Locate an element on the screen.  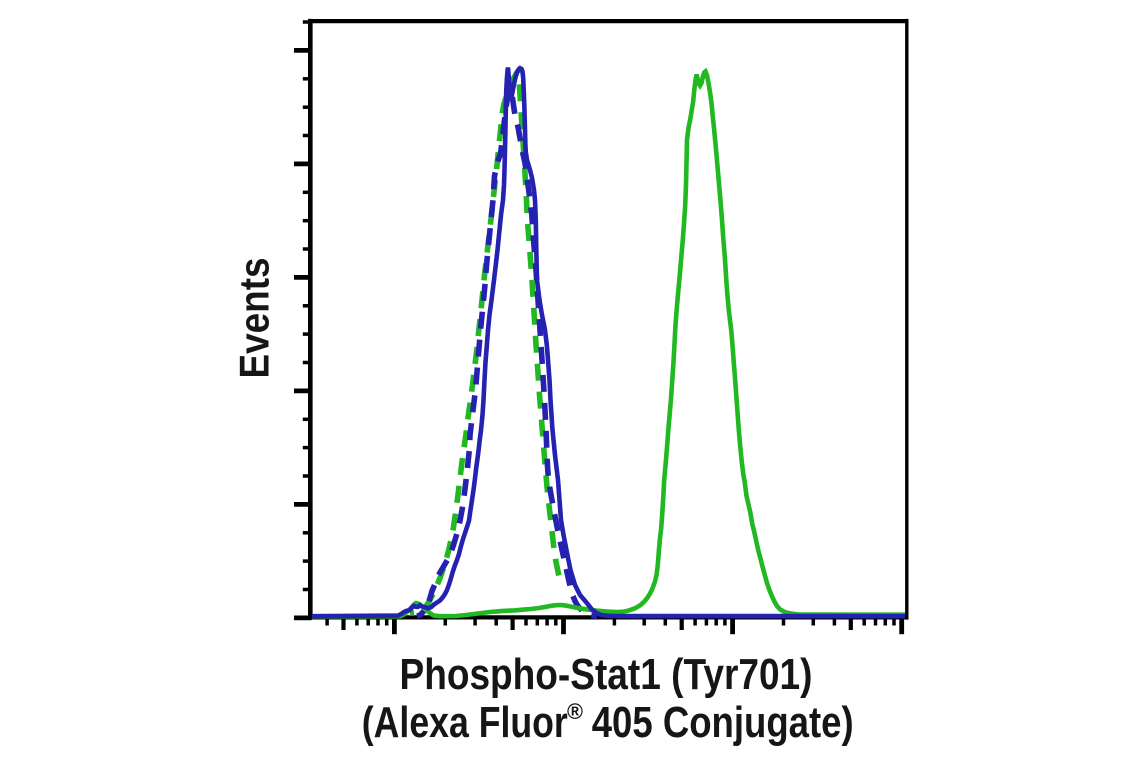
svg-text: (Alexa Fluor is located at coordinates (465, 723).